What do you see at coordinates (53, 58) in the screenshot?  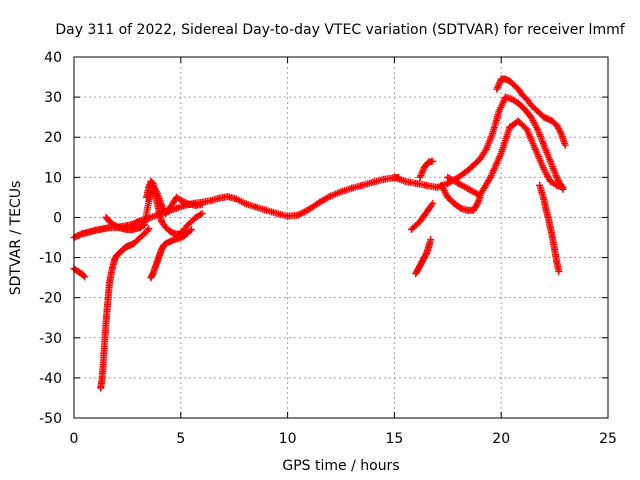 I see `y-tick-label: 40` at bounding box center [53, 58].